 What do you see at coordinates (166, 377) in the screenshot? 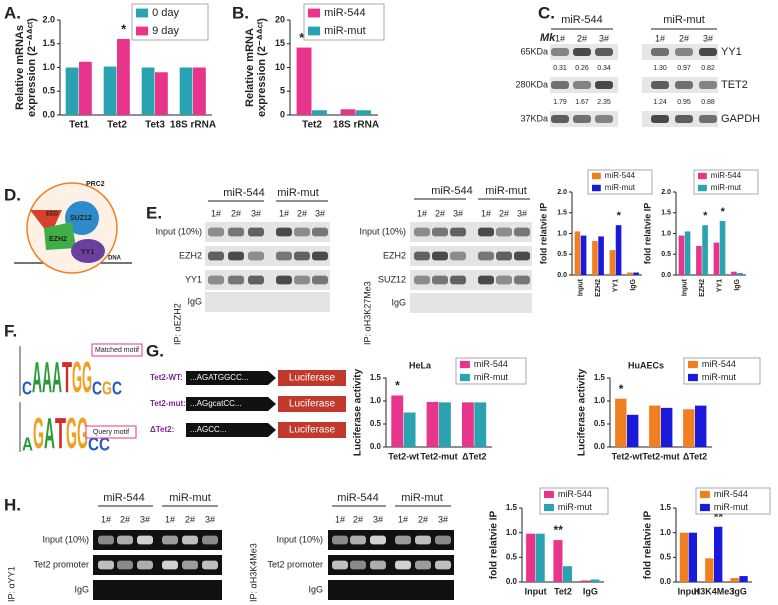
I see `construct-name: Tet2-WT:` at bounding box center [166, 377].